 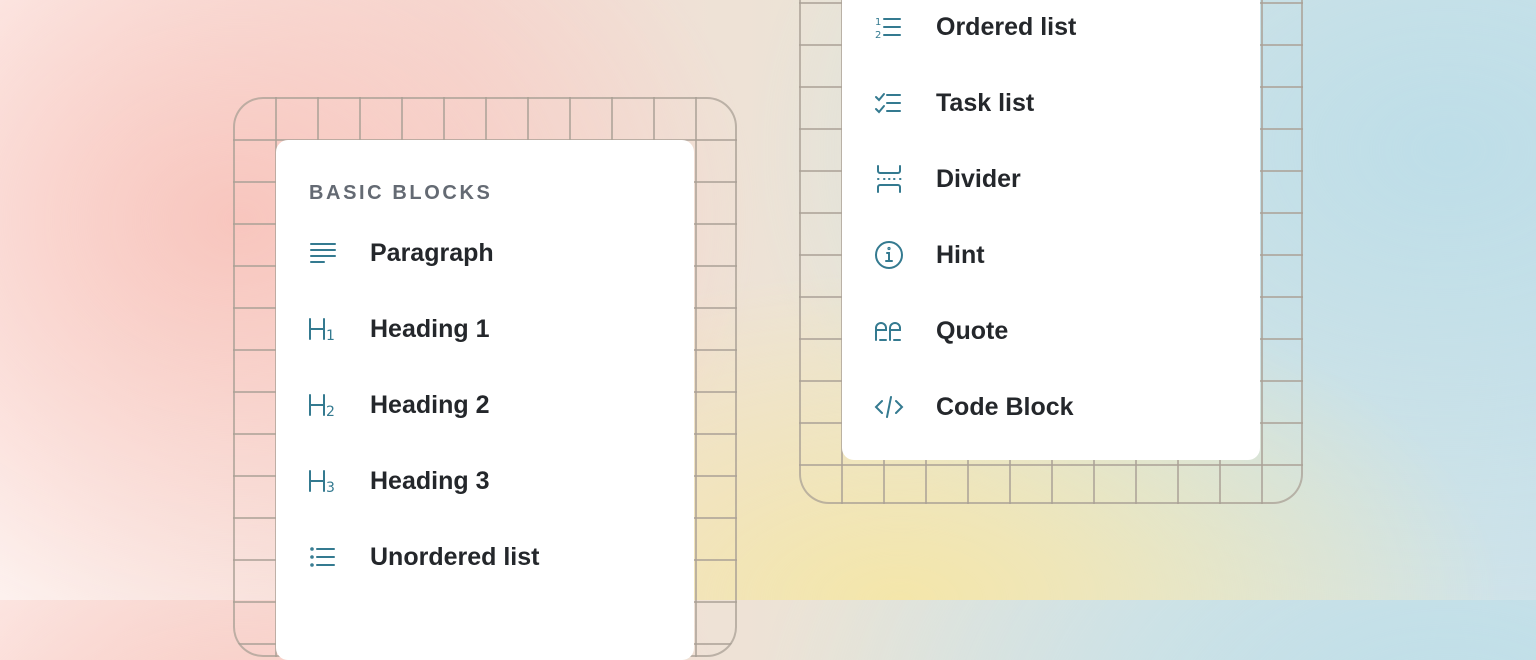 What do you see at coordinates (889, 179) in the screenshot?
I see `divider-icon` at bounding box center [889, 179].